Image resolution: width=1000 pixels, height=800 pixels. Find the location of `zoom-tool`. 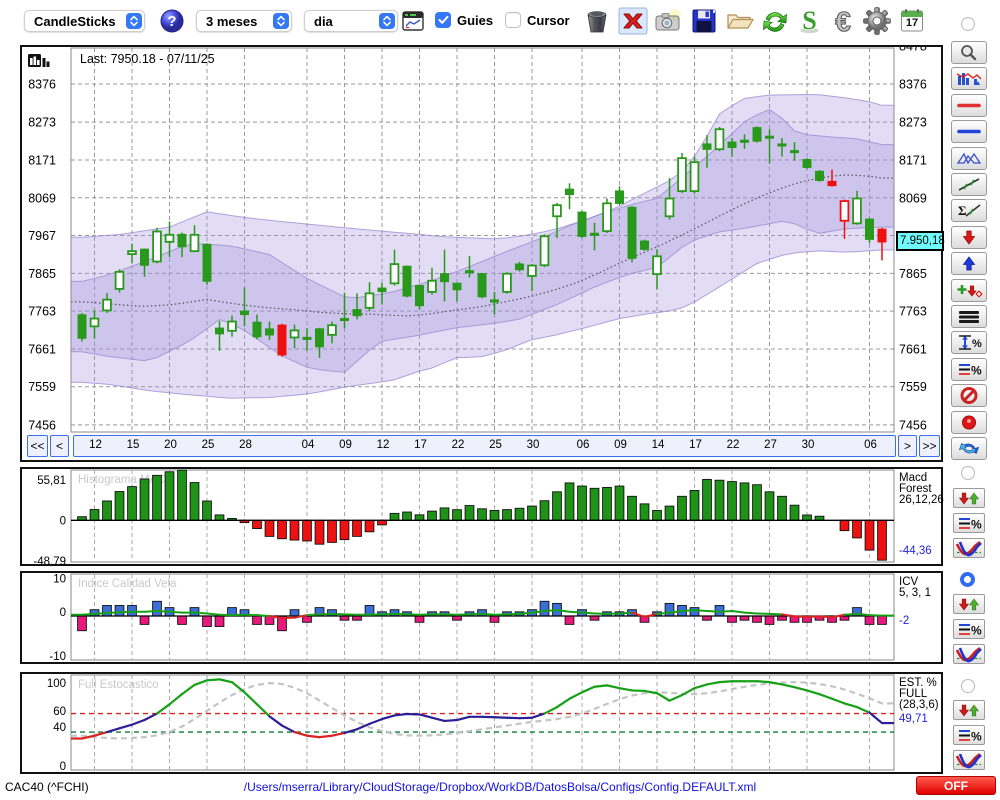

zoom-tool is located at coordinates (969, 52).